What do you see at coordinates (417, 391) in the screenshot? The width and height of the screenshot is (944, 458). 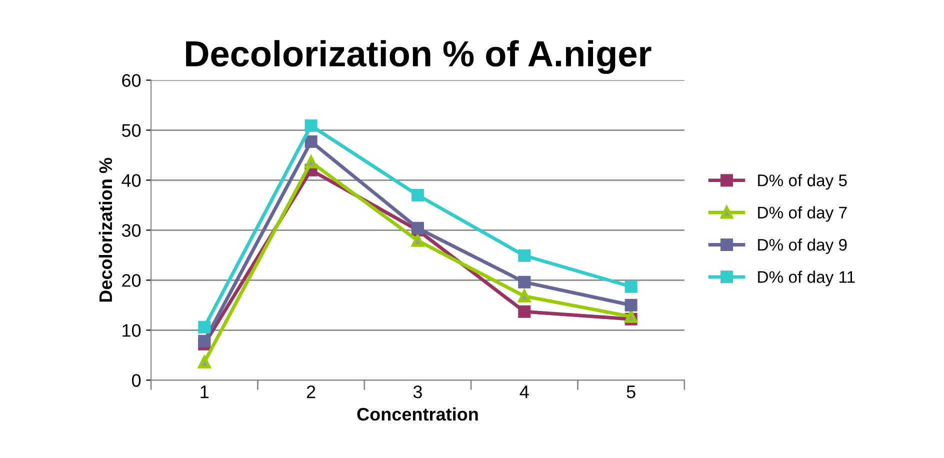 I see `x-tick-label: 3` at bounding box center [417, 391].